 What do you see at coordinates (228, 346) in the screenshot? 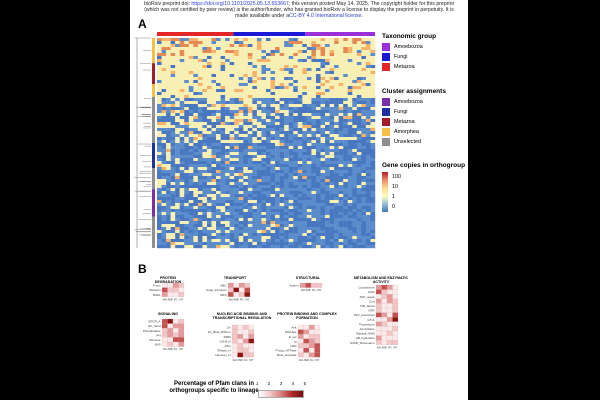
I see `row-label-nucleic: bZip` at bounding box center [228, 346].